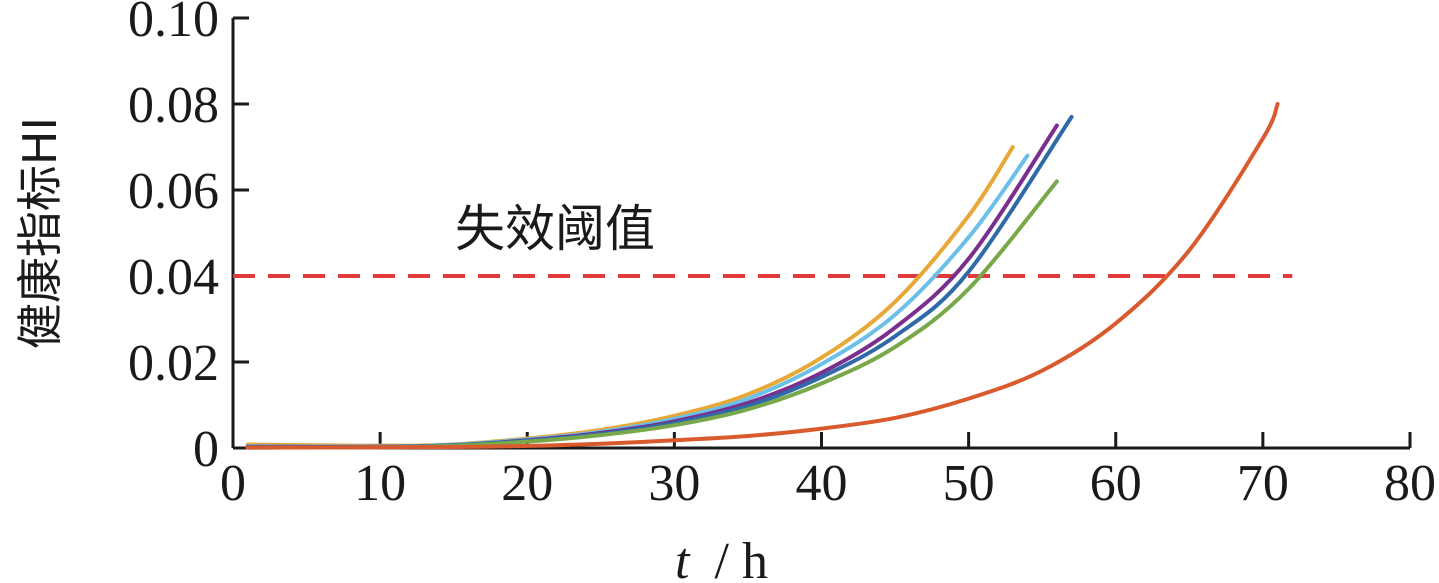 The image size is (1439, 583). Describe the element at coordinates (1410, 483) in the screenshot. I see `x-tick-label: 80` at that location.